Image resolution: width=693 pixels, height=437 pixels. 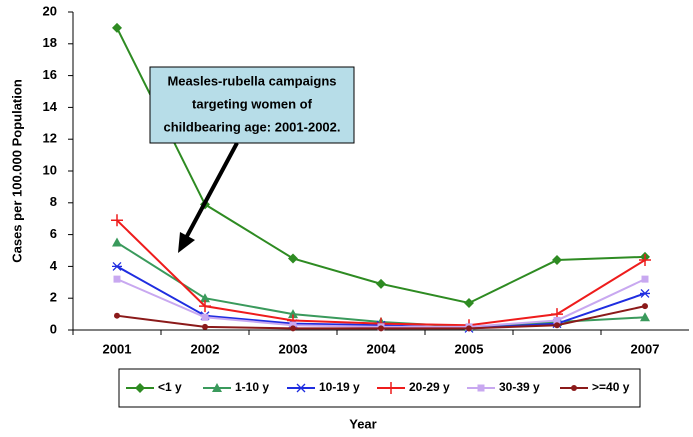 I want to click on x-tick-label: 2006, so click(x=557, y=348).